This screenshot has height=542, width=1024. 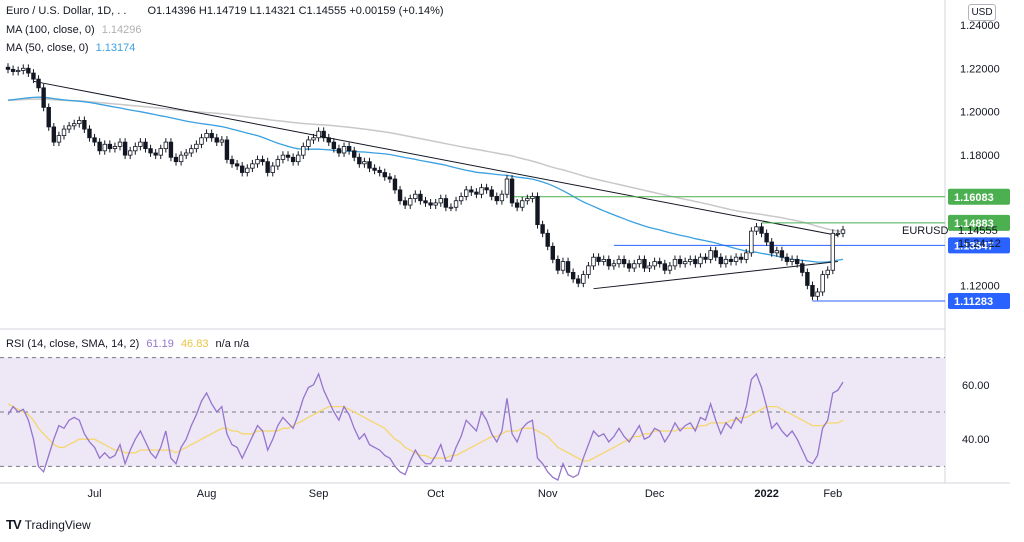 What do you see at coordinates (548, 494) in the screenshot?
I see `time-tick-label: Nov` at bounding box center [548, 494].